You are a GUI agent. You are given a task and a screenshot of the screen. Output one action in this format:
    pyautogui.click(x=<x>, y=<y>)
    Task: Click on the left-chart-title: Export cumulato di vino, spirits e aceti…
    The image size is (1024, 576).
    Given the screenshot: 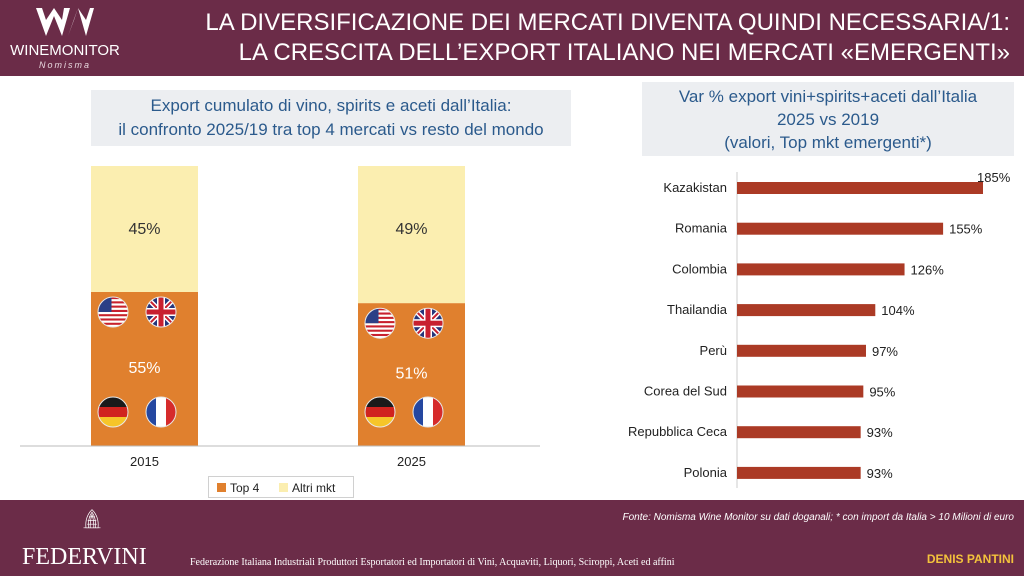 What is the action you would take?
    pyautogui.click(x=331, y=118)
    